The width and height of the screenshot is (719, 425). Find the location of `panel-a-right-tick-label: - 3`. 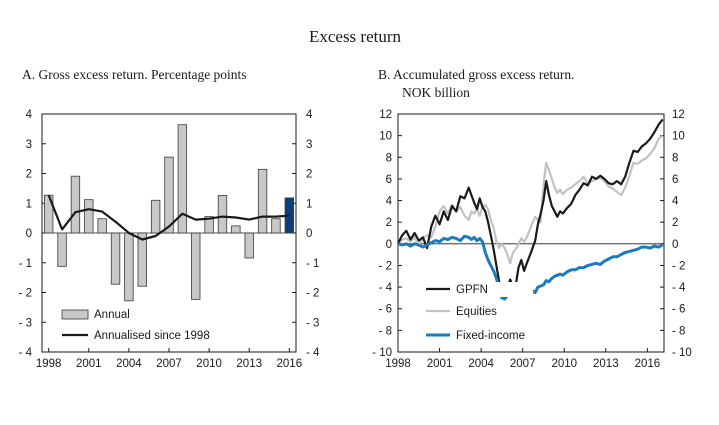

panel-a-right-tick-label: - 3 is located at coordinates (312, 323).